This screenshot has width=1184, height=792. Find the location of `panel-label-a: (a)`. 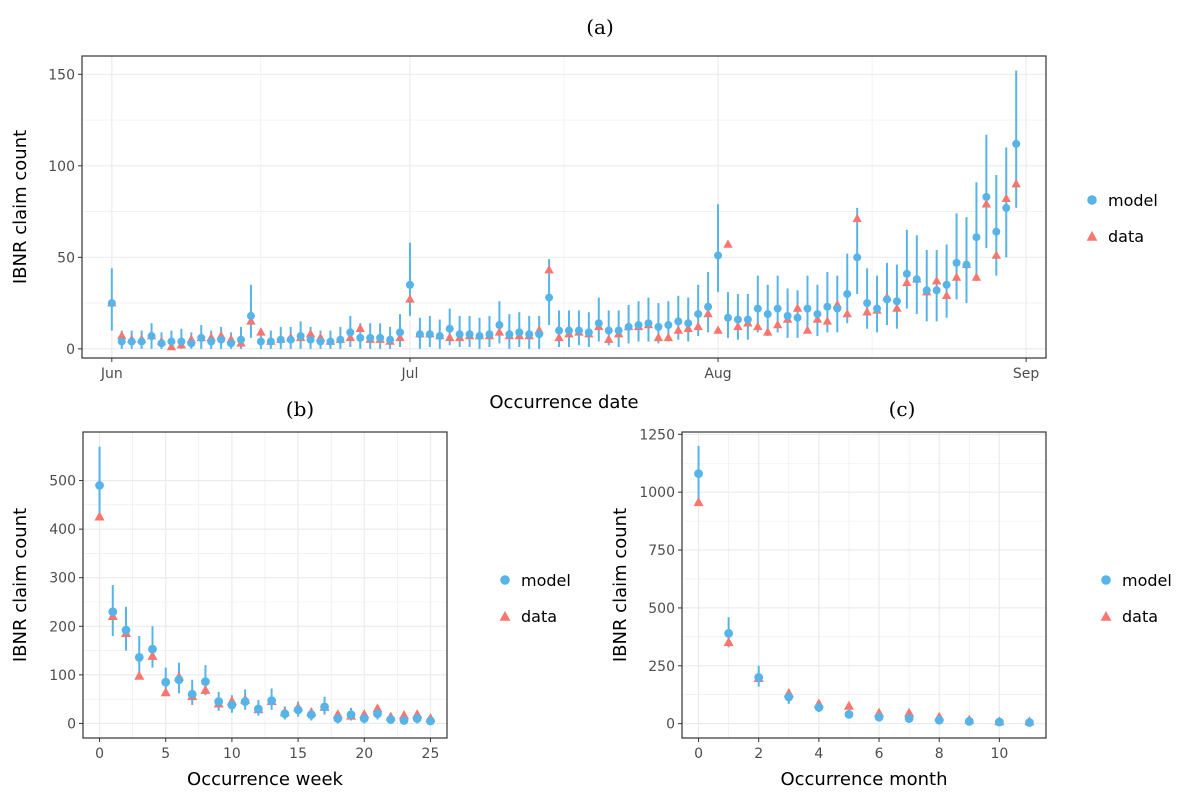

panel-label-a: (a) is located at coordinates (600, 27).